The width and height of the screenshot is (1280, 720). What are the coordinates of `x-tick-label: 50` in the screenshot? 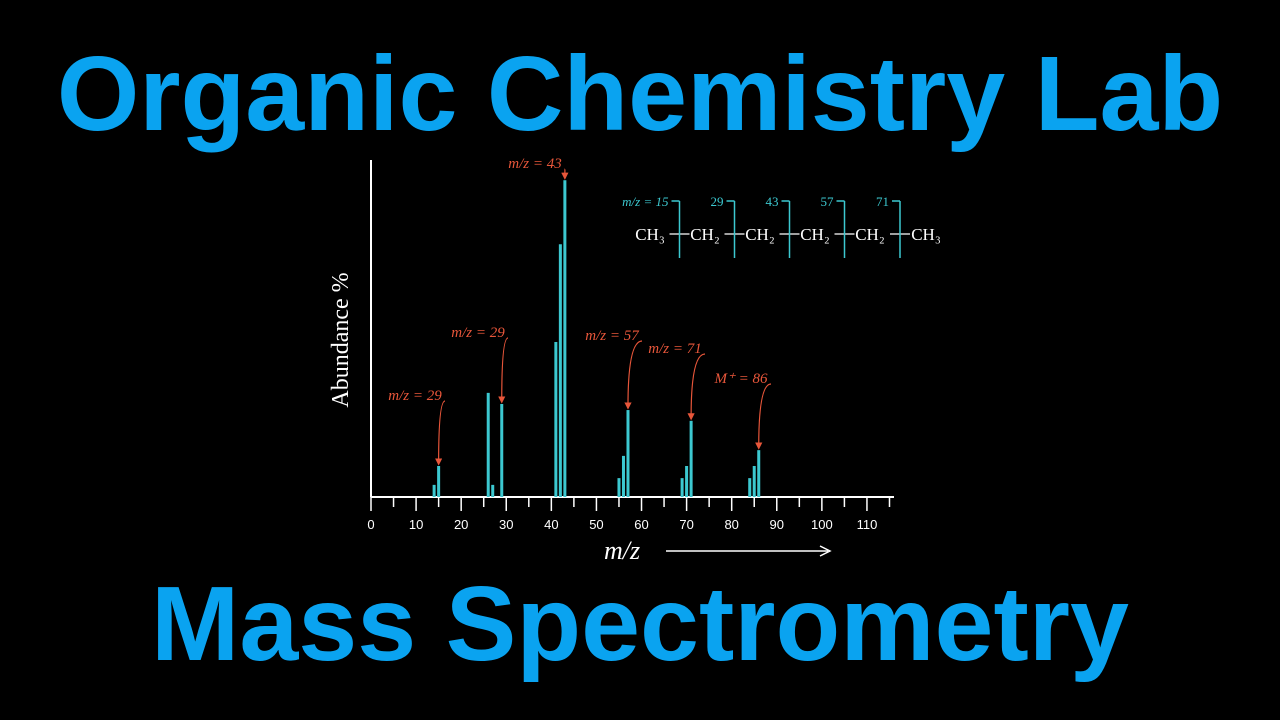 It's located at (596, 524).